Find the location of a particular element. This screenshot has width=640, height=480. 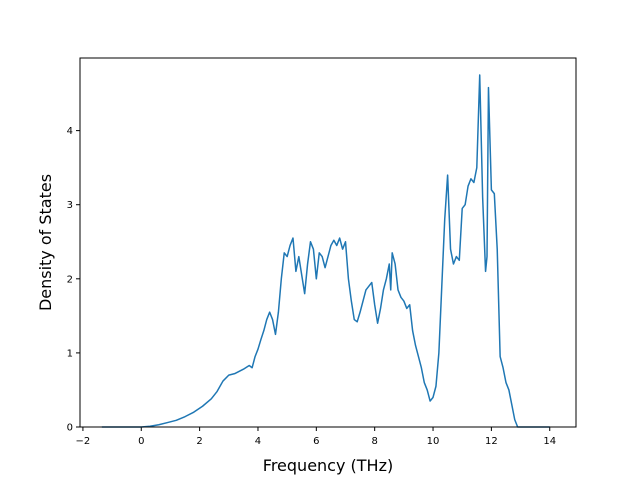

x-tick-label: −2 is located at coordinates (83, 441).